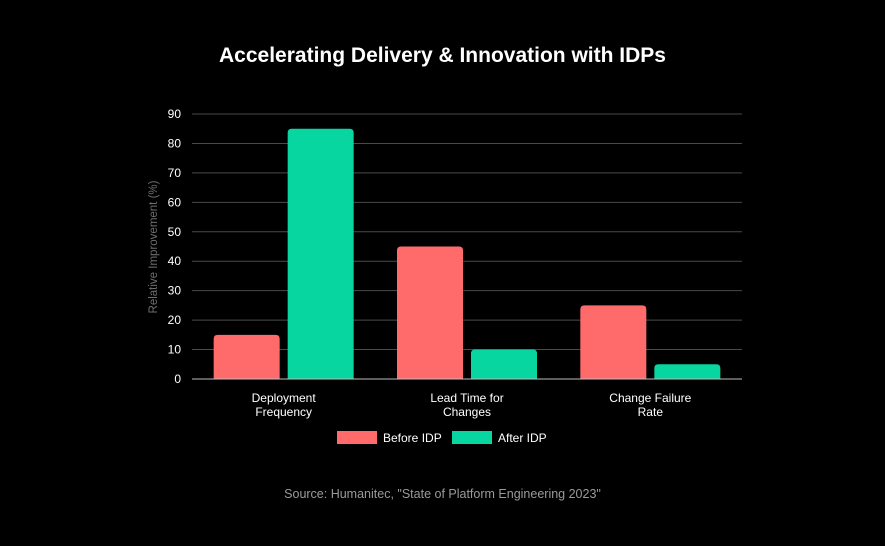 This screenshot has height=546, width=885. Describe the element at coordinates (466, 405) in the screenshot. I see `x-category-label: Lead Time for Changes` at that location.